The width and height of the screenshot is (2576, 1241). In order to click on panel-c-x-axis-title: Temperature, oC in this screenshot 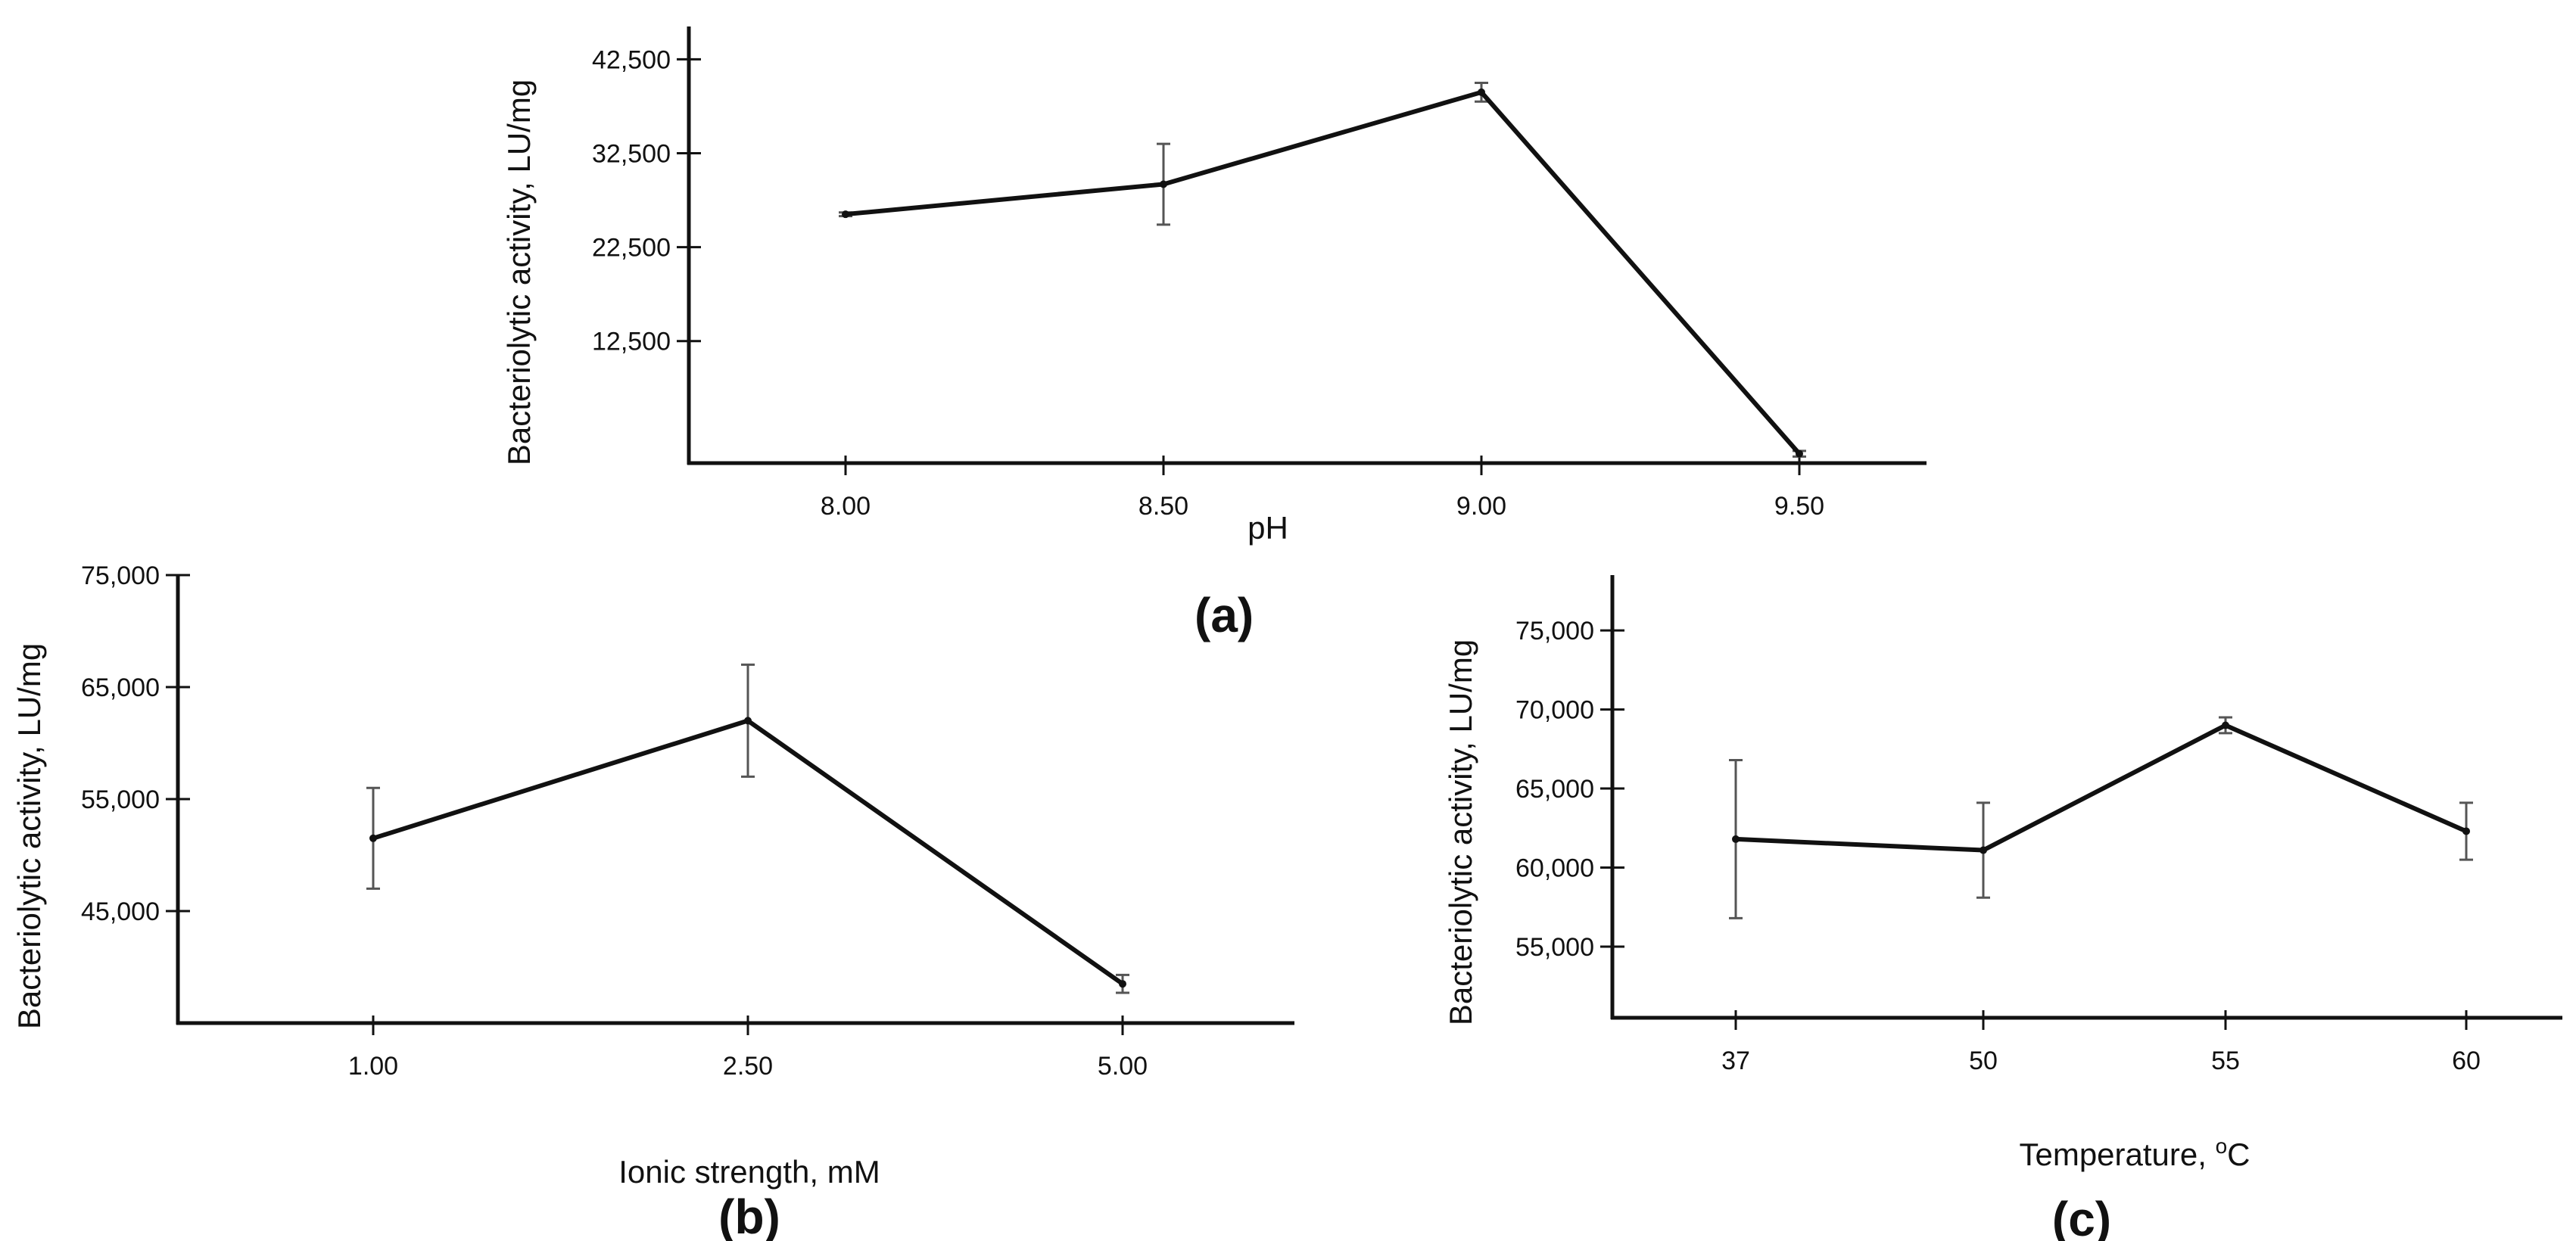, I will do `click(2134, 1153)`.